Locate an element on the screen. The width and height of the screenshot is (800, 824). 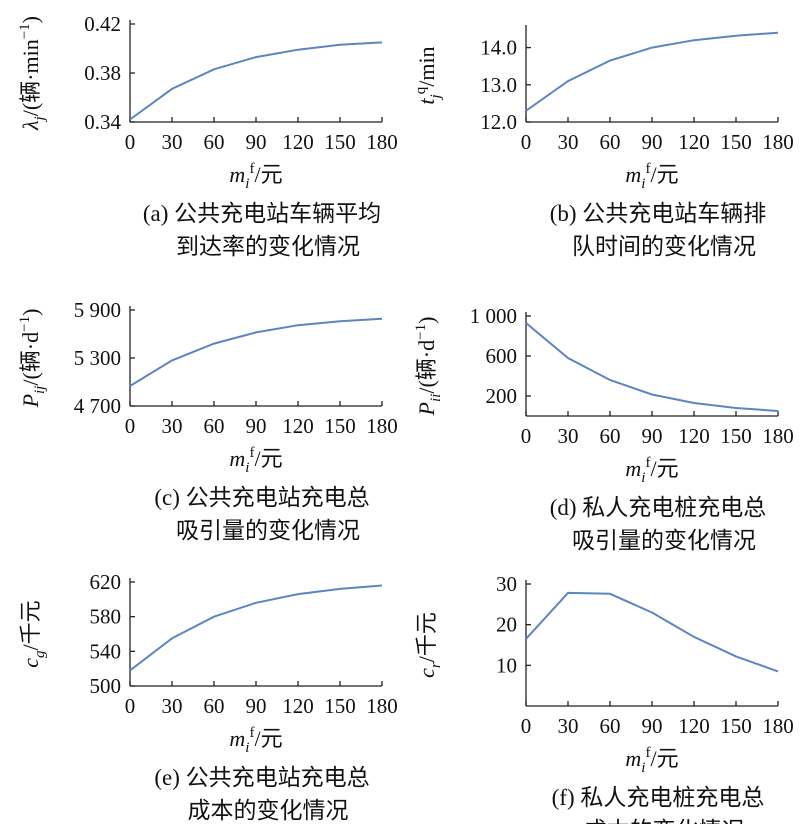
panel-caption-line: (d) 私人充电桩充电总 is located at coordinates (658, 507).